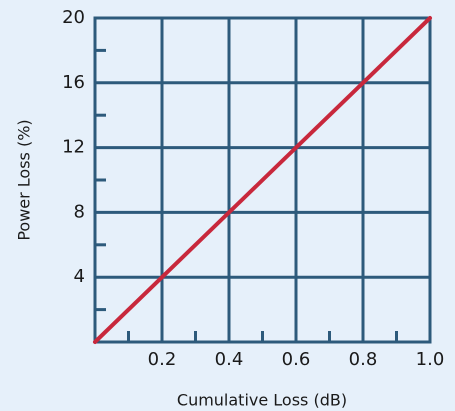 This screenshot has width=455, height=411. What do you see at coordinates (73, 17) in the screenshot?
I see `y-tick-label: 20` at bounding box center [73, 17].